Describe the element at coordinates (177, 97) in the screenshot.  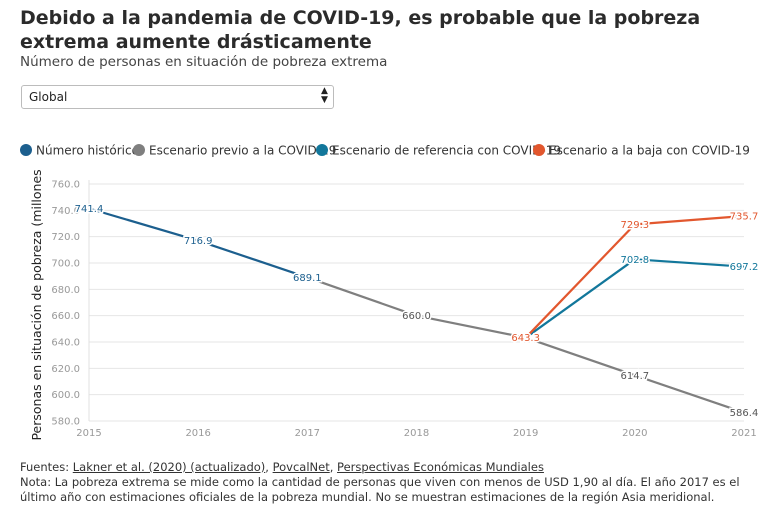
I see `region-select: Global ▲ ▼` at that location.